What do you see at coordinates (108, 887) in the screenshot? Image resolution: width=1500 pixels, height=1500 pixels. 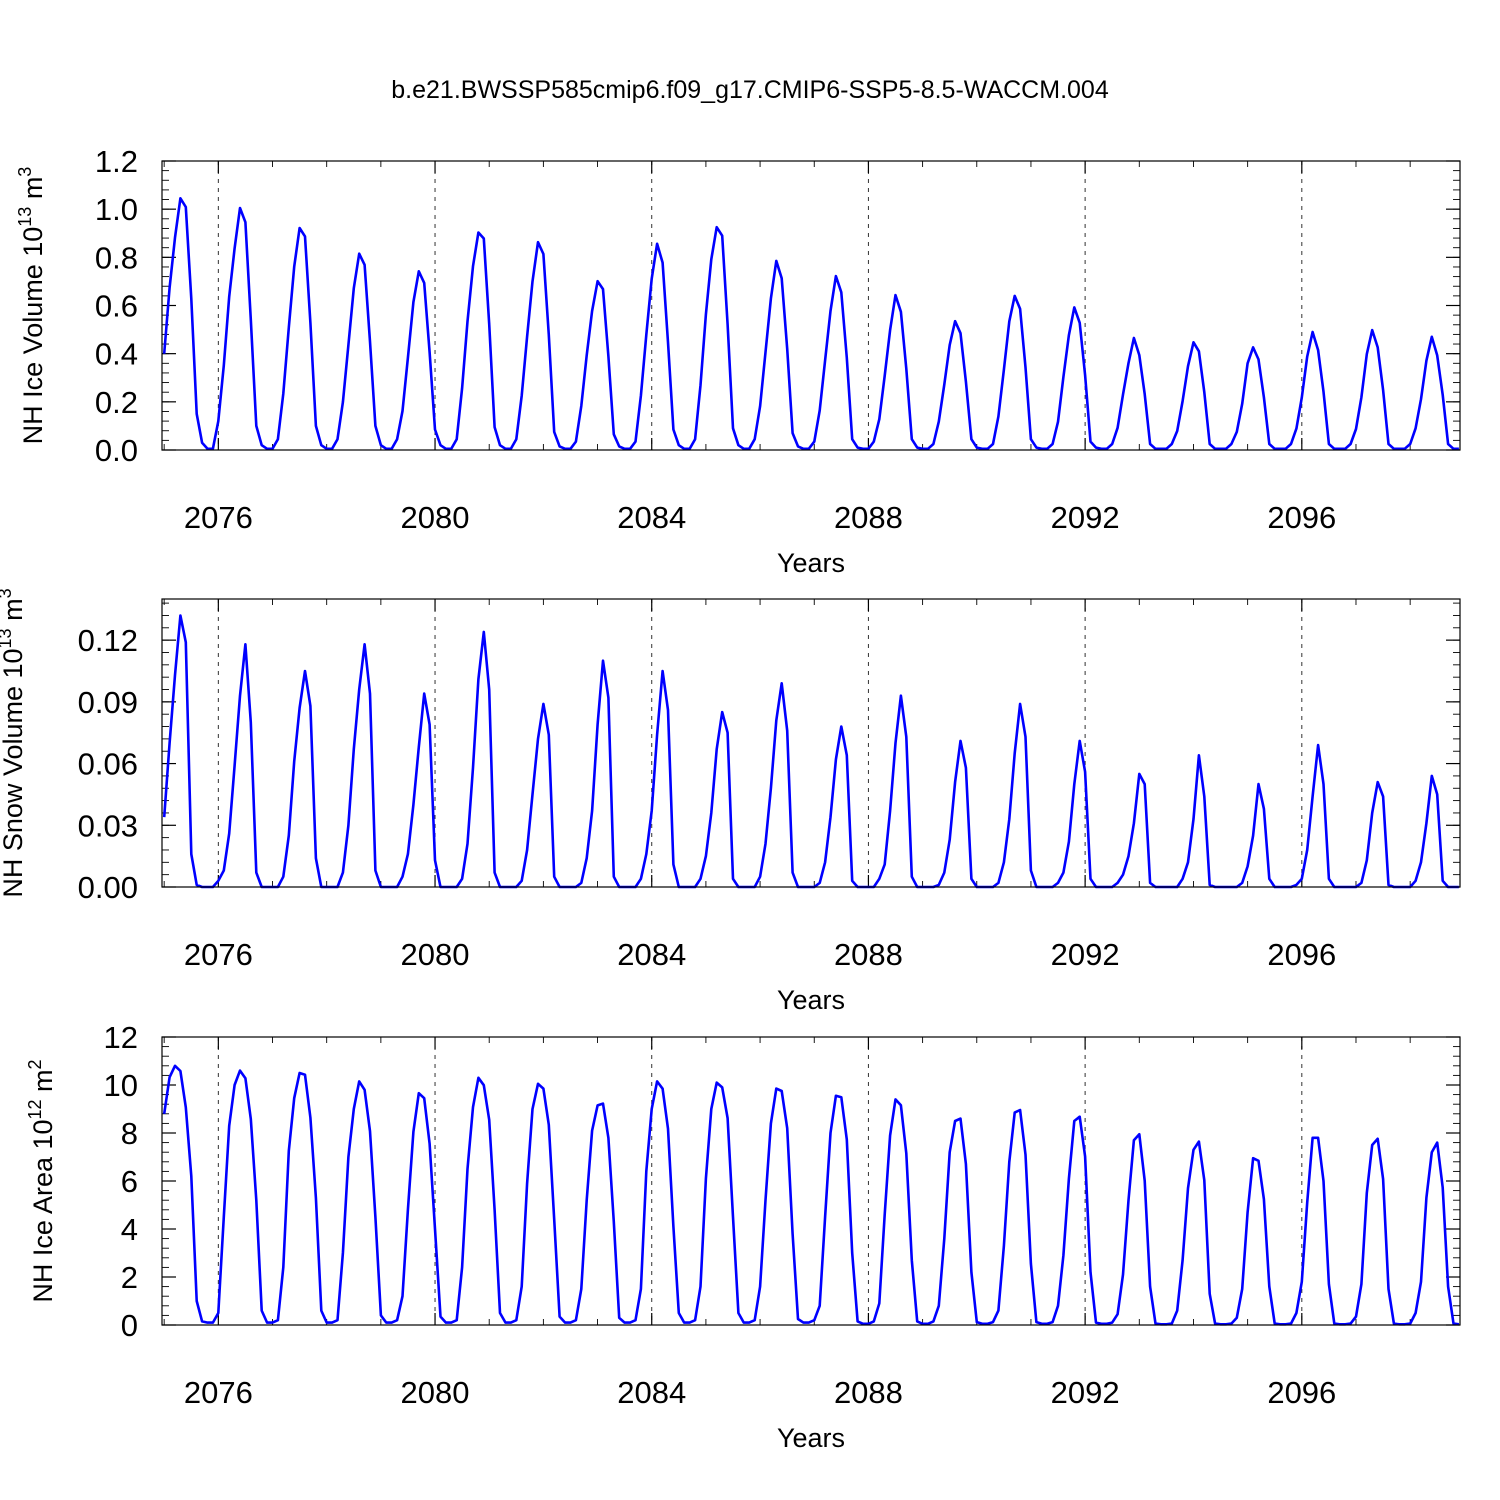 I see `snow-volume-y-tick-label: 0.00` at bounding box center [108, 887].